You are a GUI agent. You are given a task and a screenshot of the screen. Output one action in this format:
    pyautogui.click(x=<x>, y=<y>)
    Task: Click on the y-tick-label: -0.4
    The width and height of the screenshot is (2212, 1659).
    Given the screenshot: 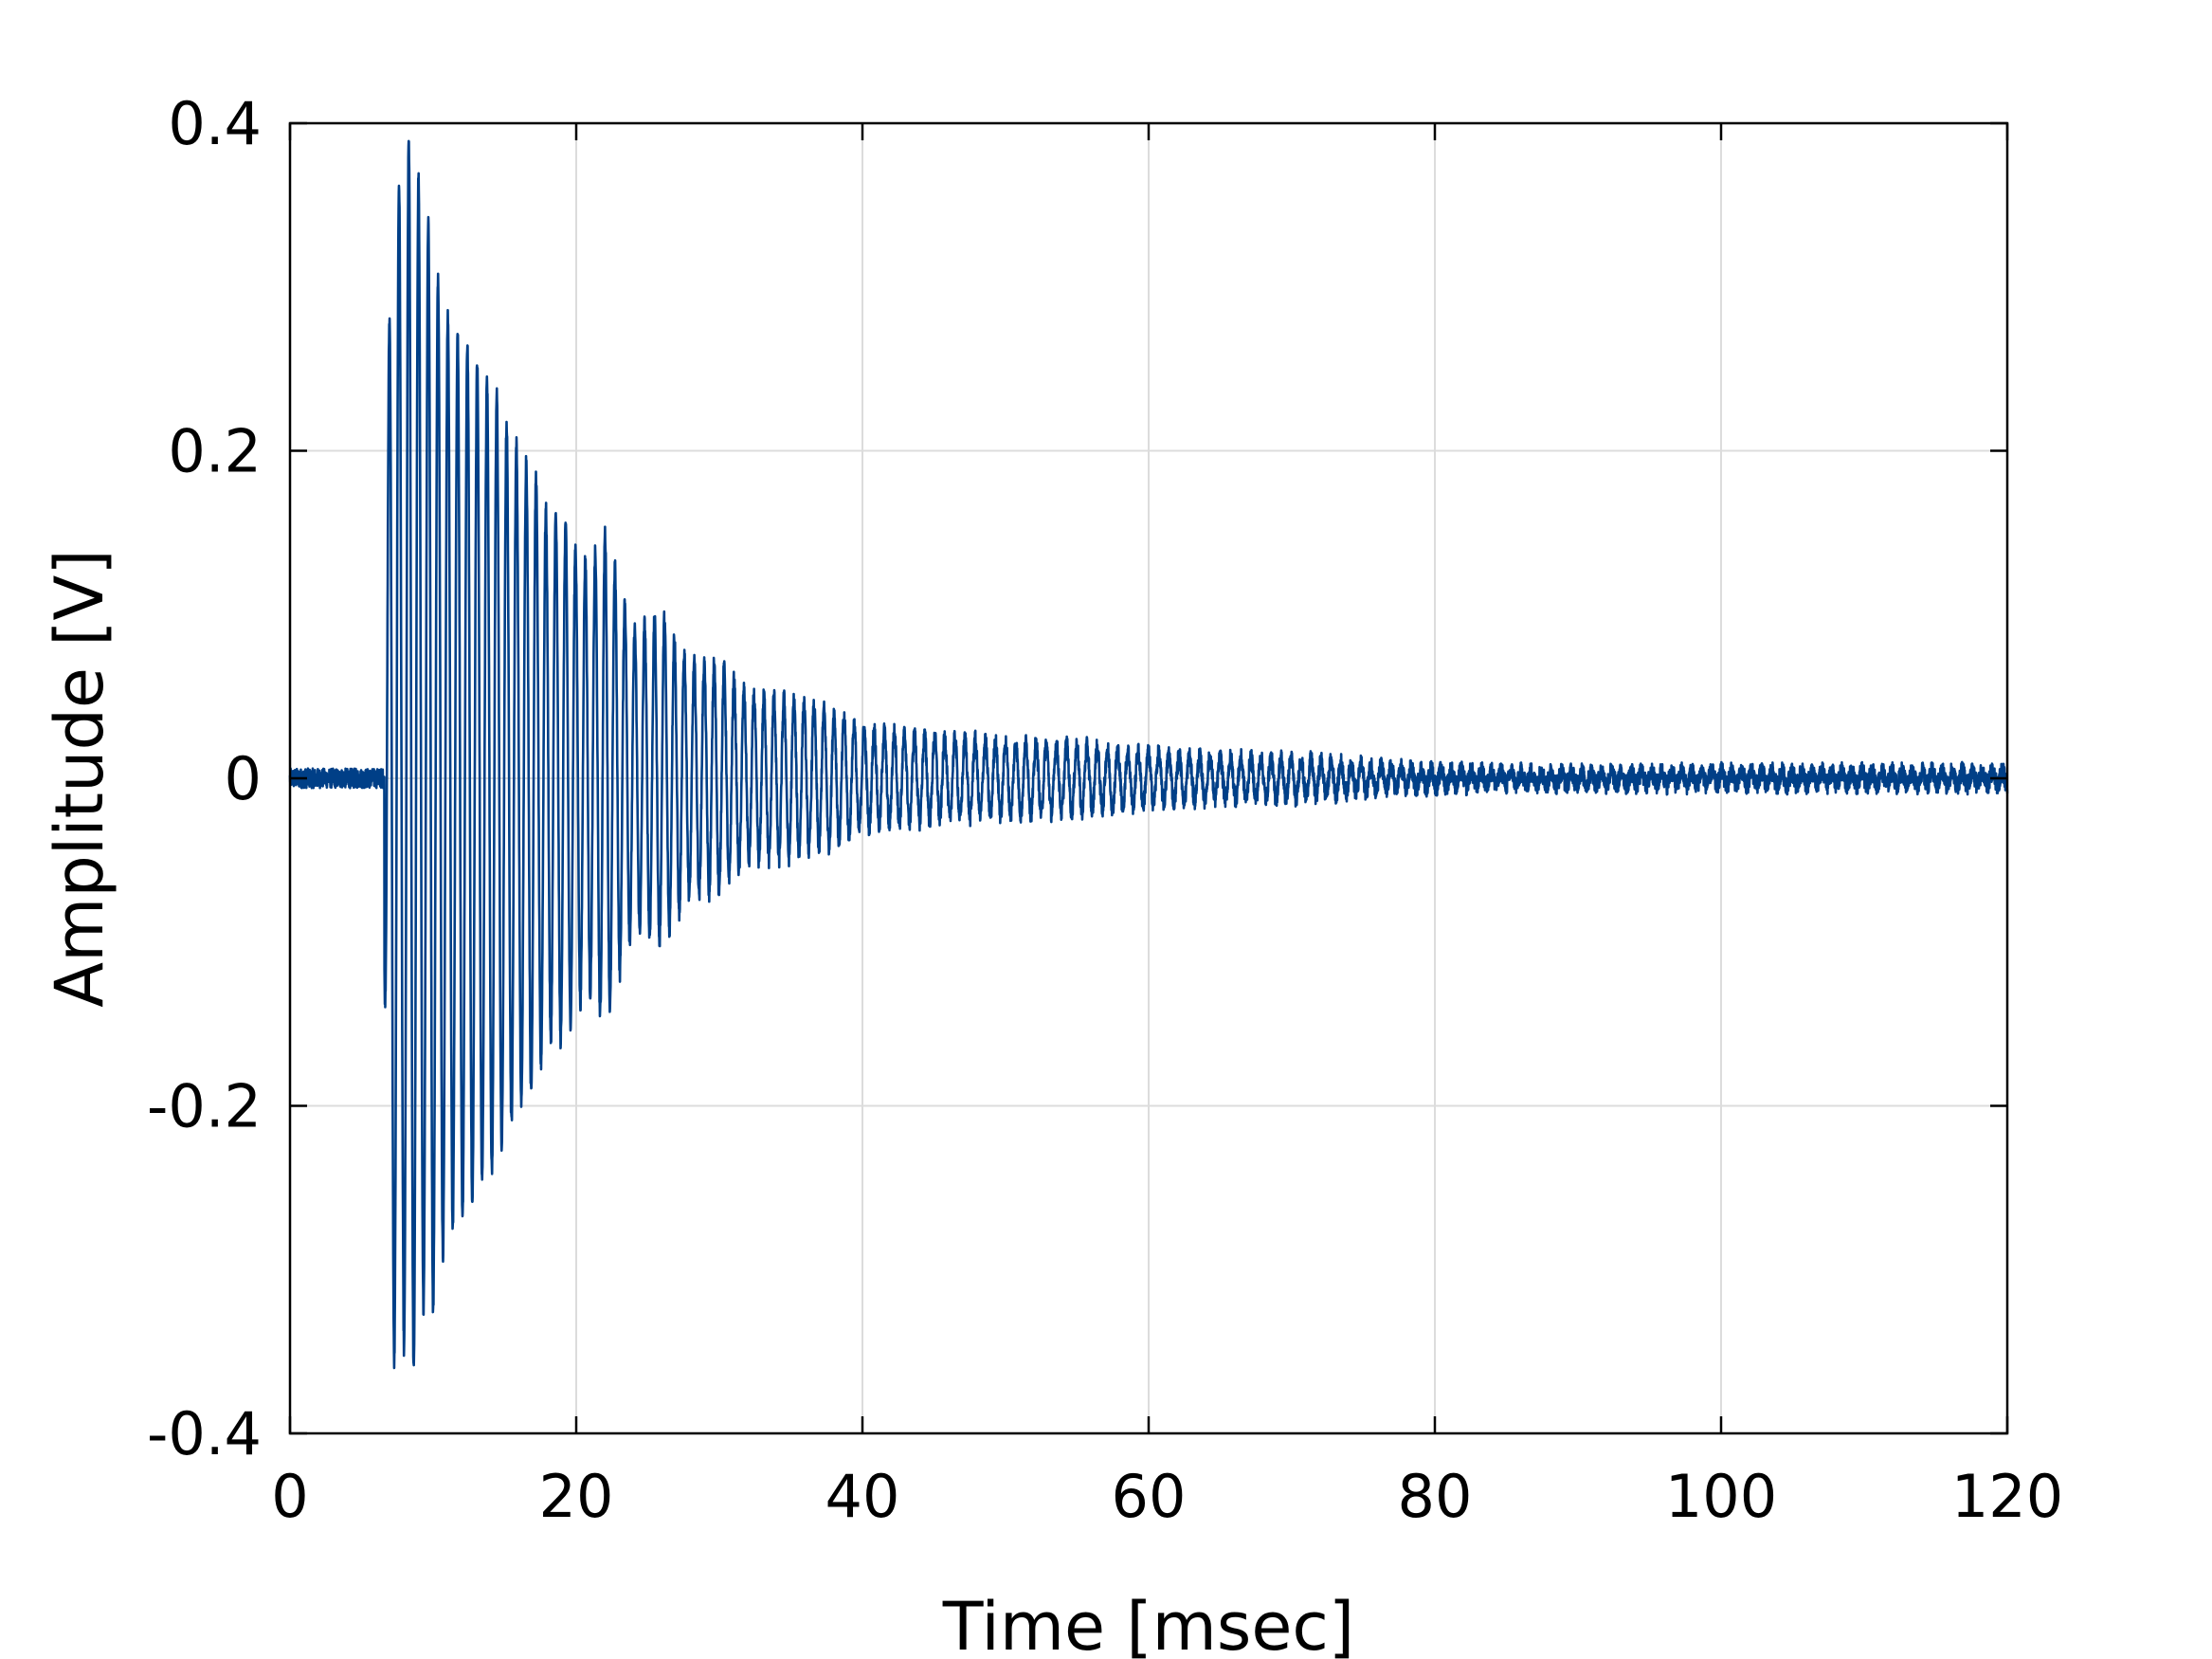 What is the action you would take?
    pyautogui.click(x=204, y=1433)
    